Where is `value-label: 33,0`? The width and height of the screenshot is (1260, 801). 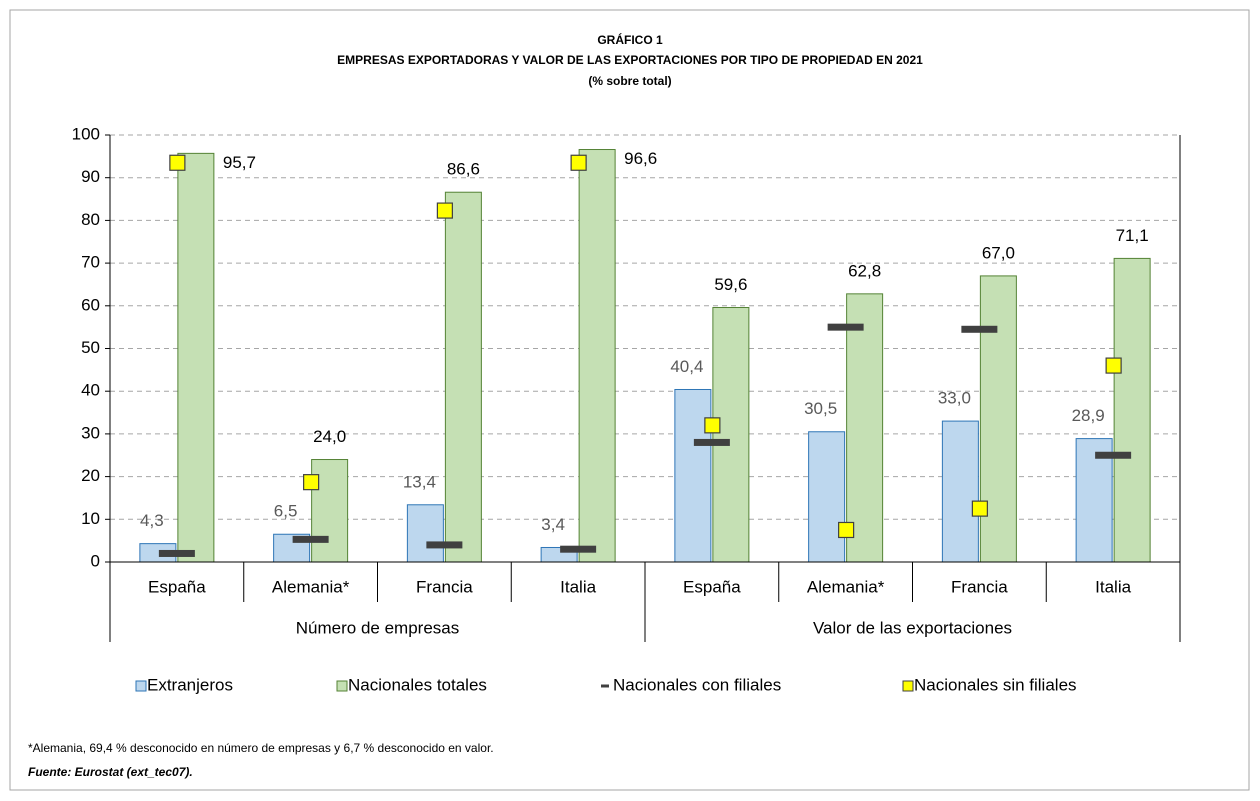
value-label: 33,0 is located at coordinates (954, 398).